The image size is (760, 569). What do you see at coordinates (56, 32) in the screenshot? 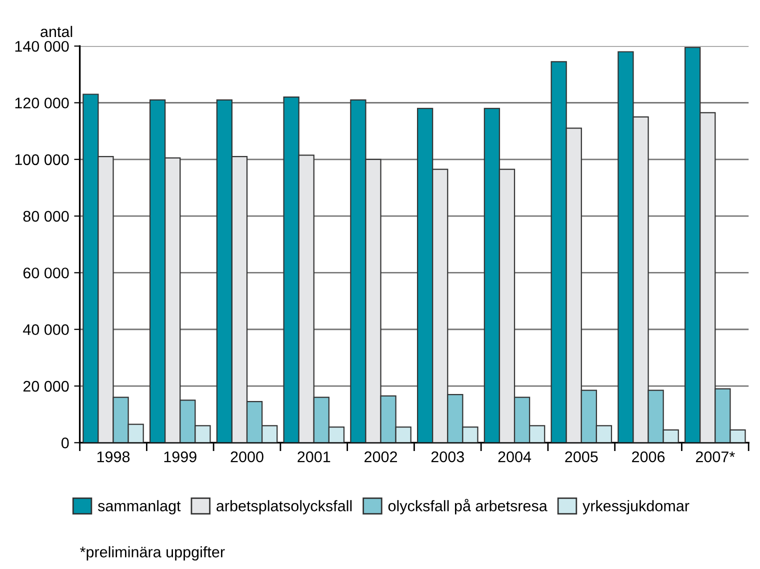
I see `y-axis-title: antal` at bounding box center [56, 32].